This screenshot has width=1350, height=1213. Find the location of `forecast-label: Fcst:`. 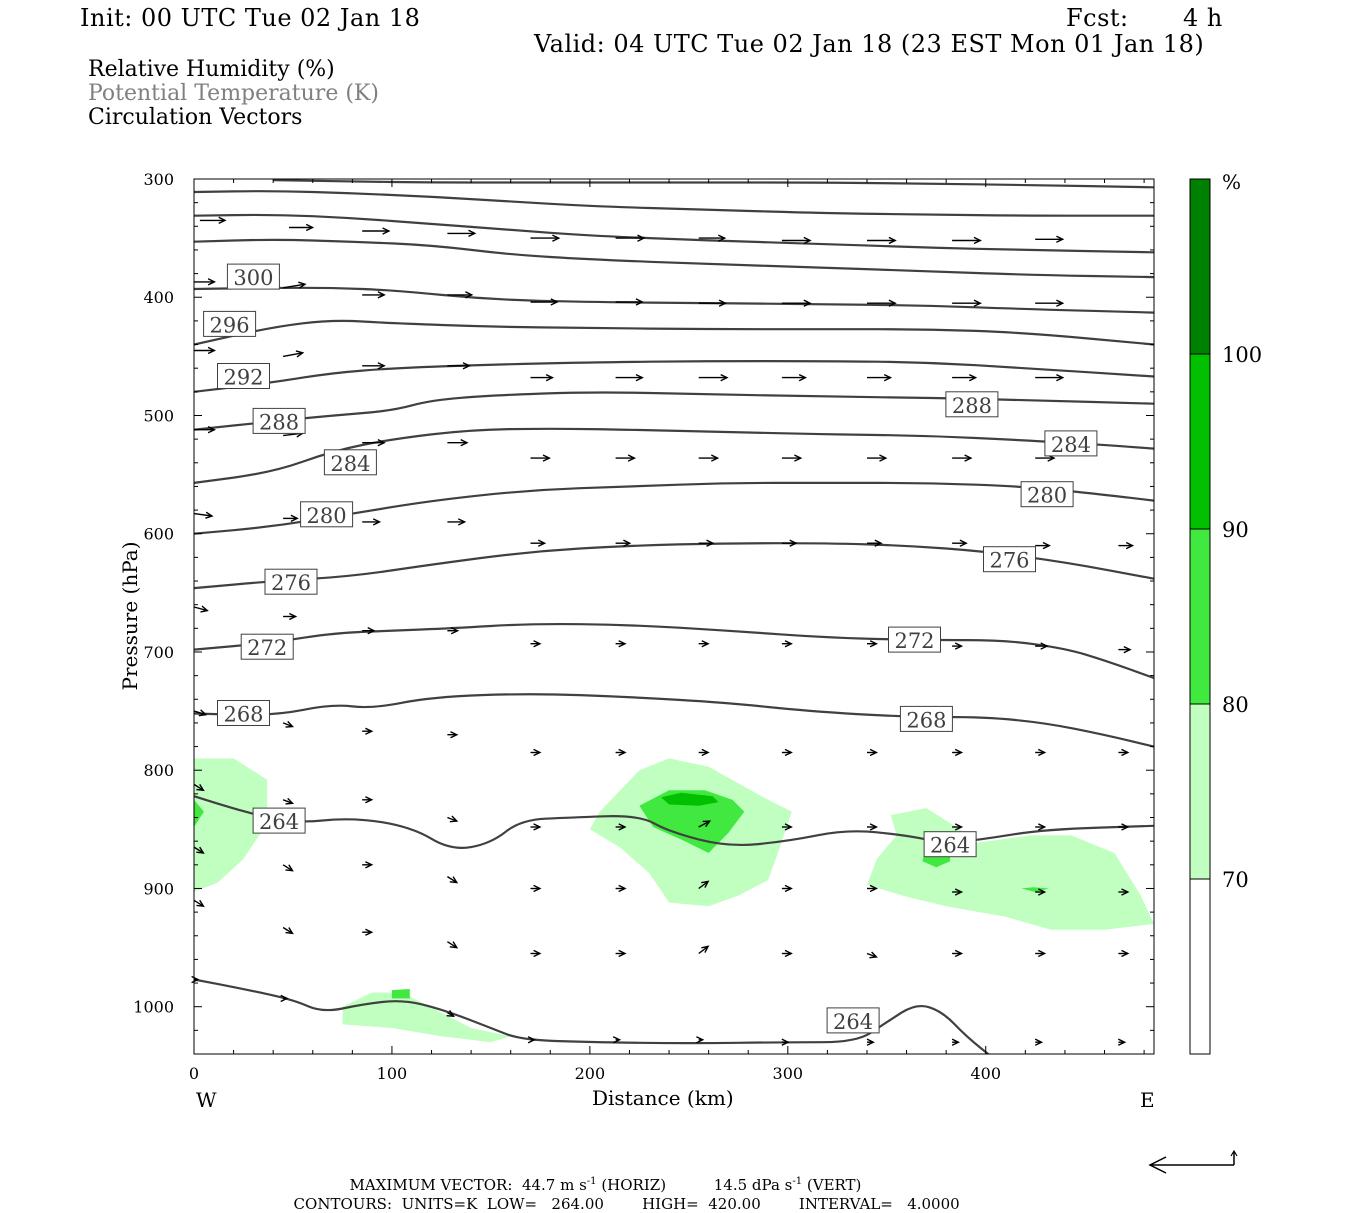

forecast-label: Fcst: is located at coordinates (1097, 18).